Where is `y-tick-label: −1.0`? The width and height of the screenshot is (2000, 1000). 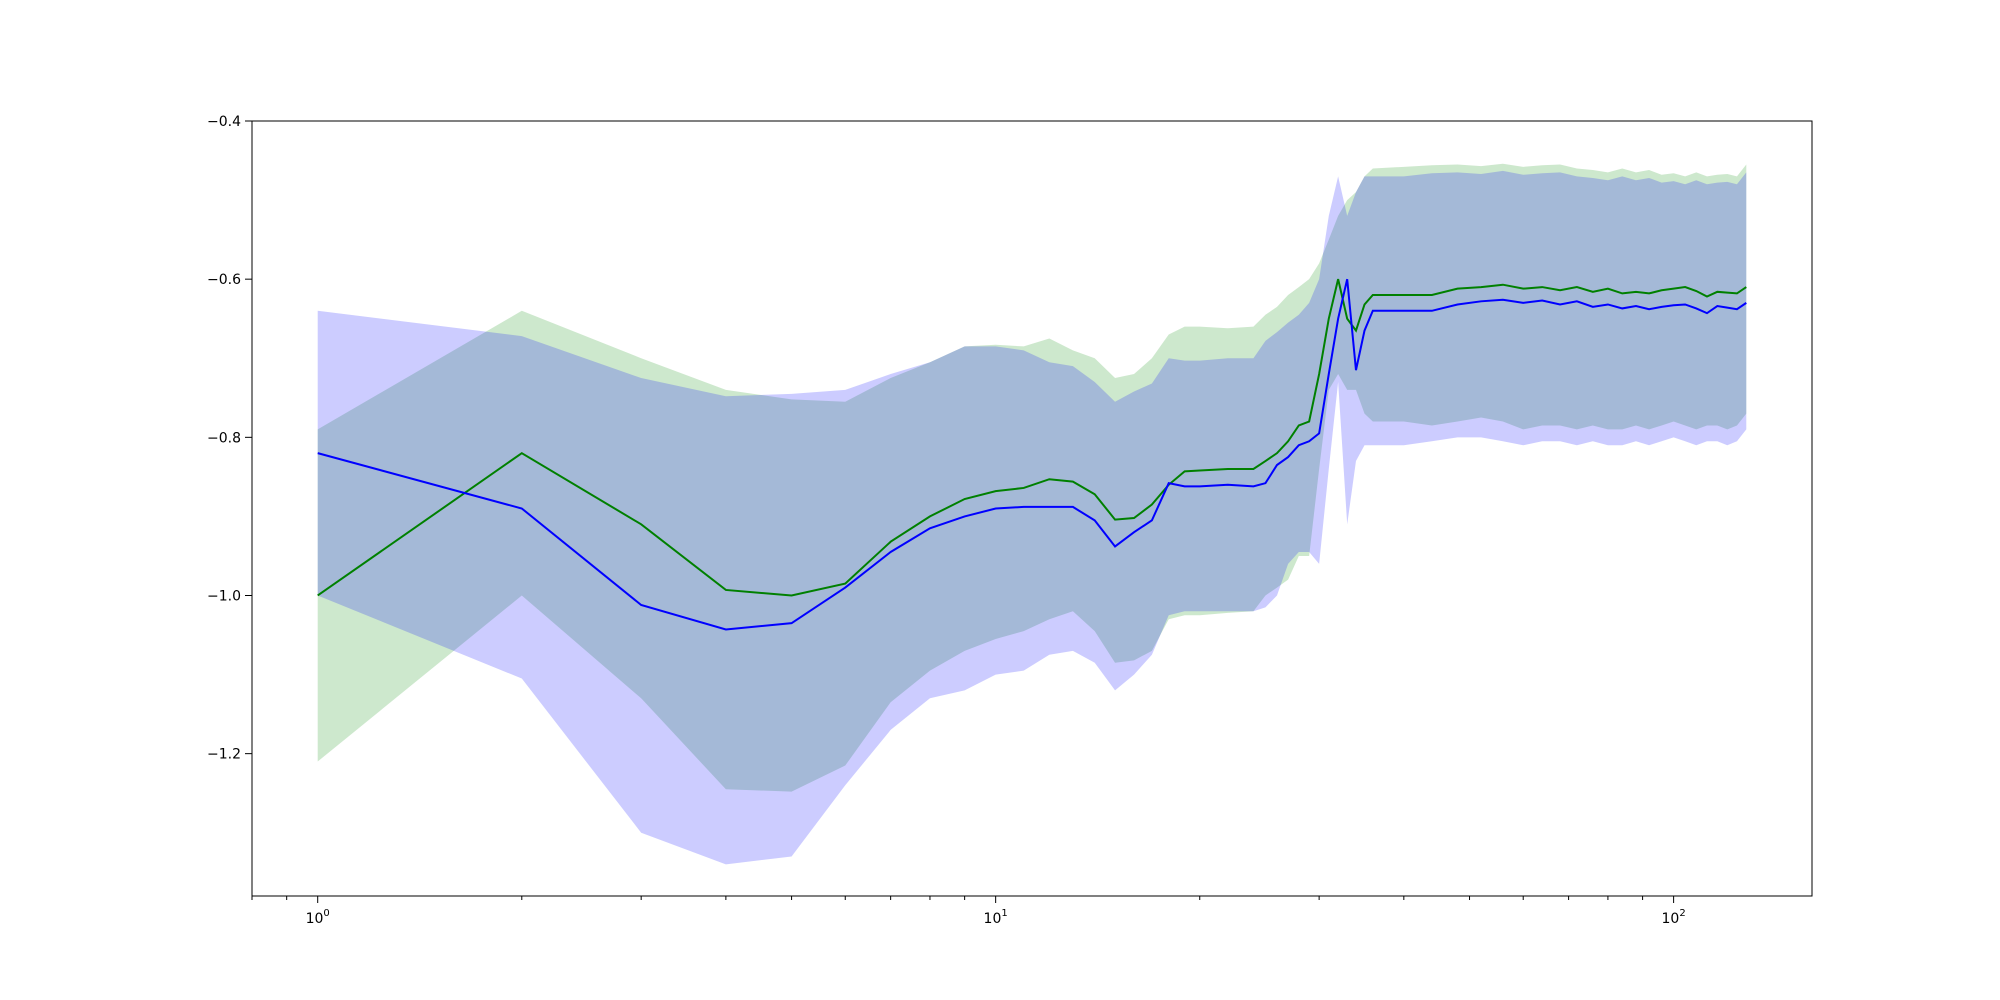
y-tick-label: −1.0 is located at coordinates (224, 596).